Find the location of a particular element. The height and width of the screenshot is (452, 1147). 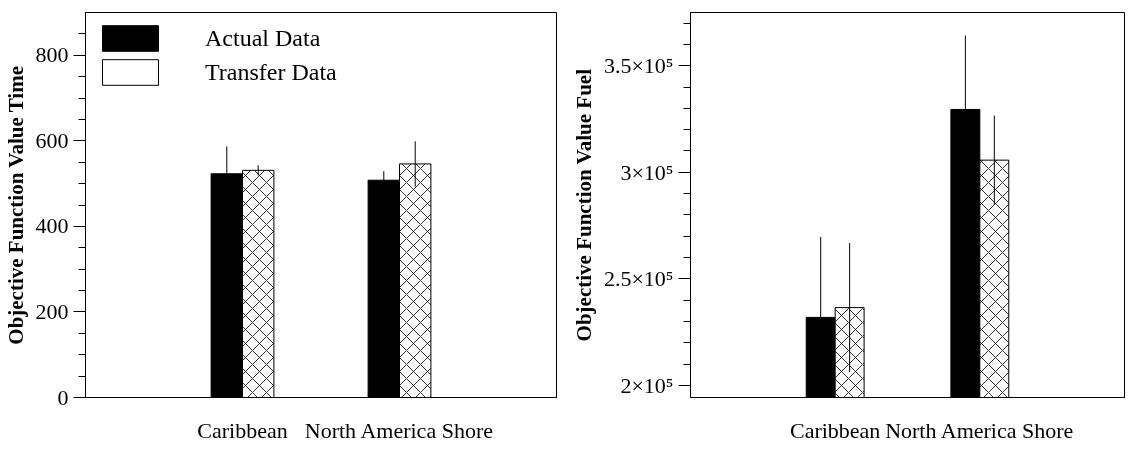

y-tick-label: 3.5×10⁵ is located at coordinates (638, 66).